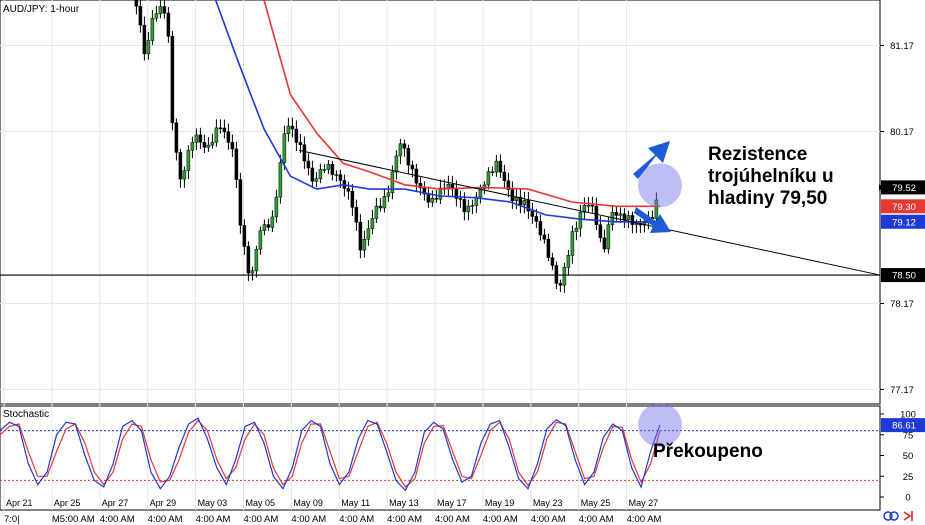  I want to click on price-badge-label: 79.30, so click(904, 207).